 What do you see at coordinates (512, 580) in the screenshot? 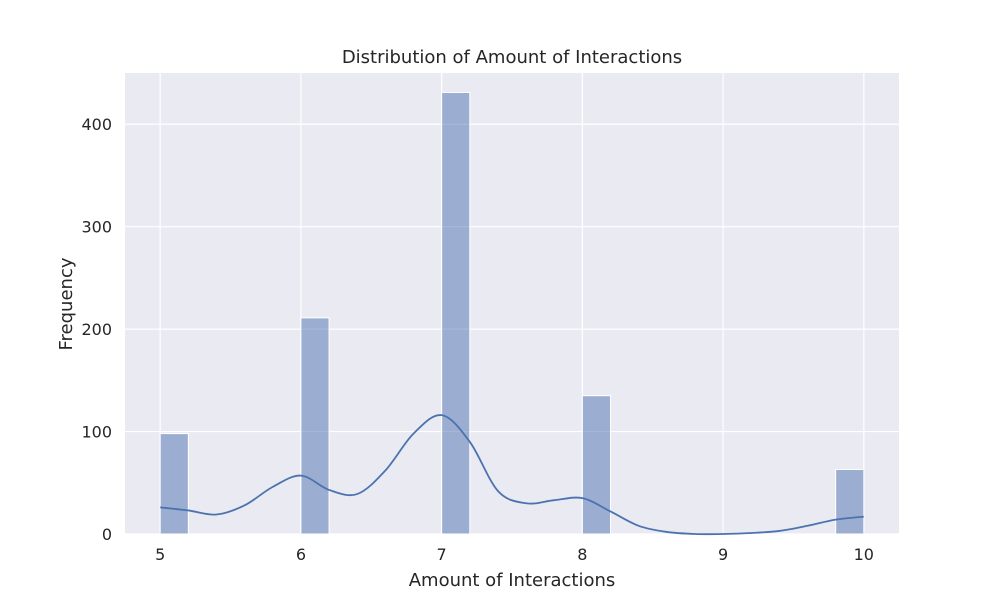
I see `x-axis-label: Amount of Interactions` at bounding box center [512, 580].